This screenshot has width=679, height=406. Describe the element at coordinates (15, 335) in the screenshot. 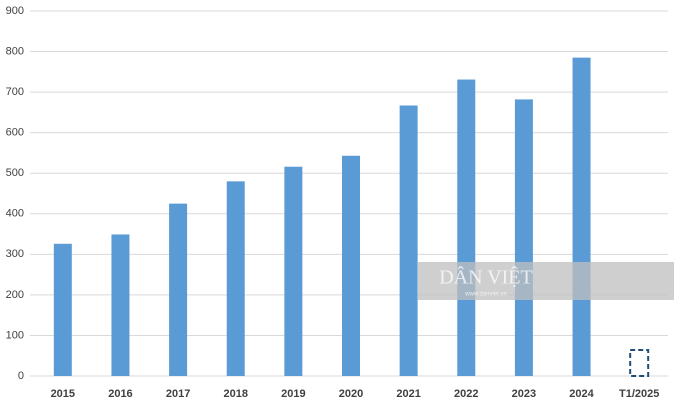

I see `y-tick-label: 100` at that location.